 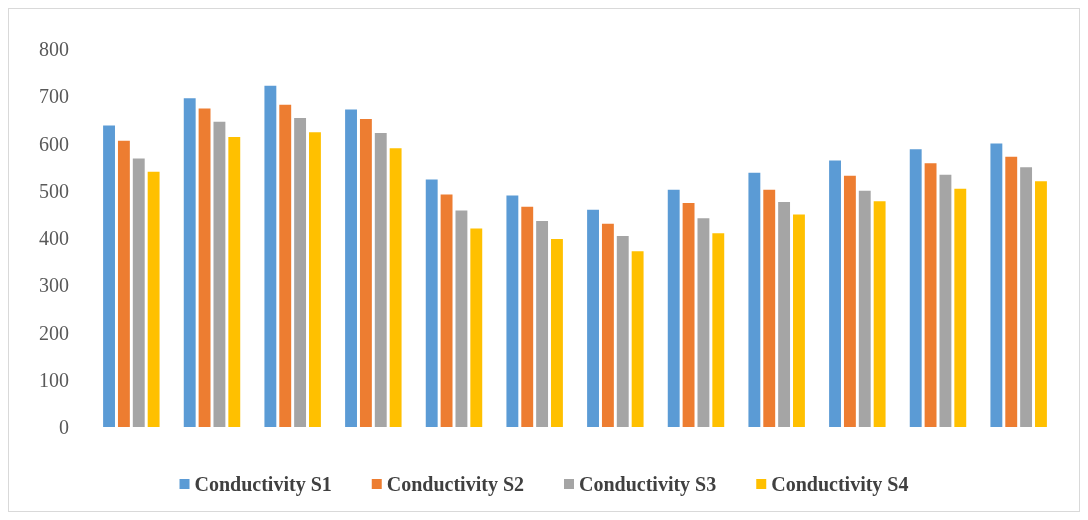 What do you see at coordinates (54, 49) in the screenshot?
I see `y-tick-label: 800` at bounding box center [54, 49].